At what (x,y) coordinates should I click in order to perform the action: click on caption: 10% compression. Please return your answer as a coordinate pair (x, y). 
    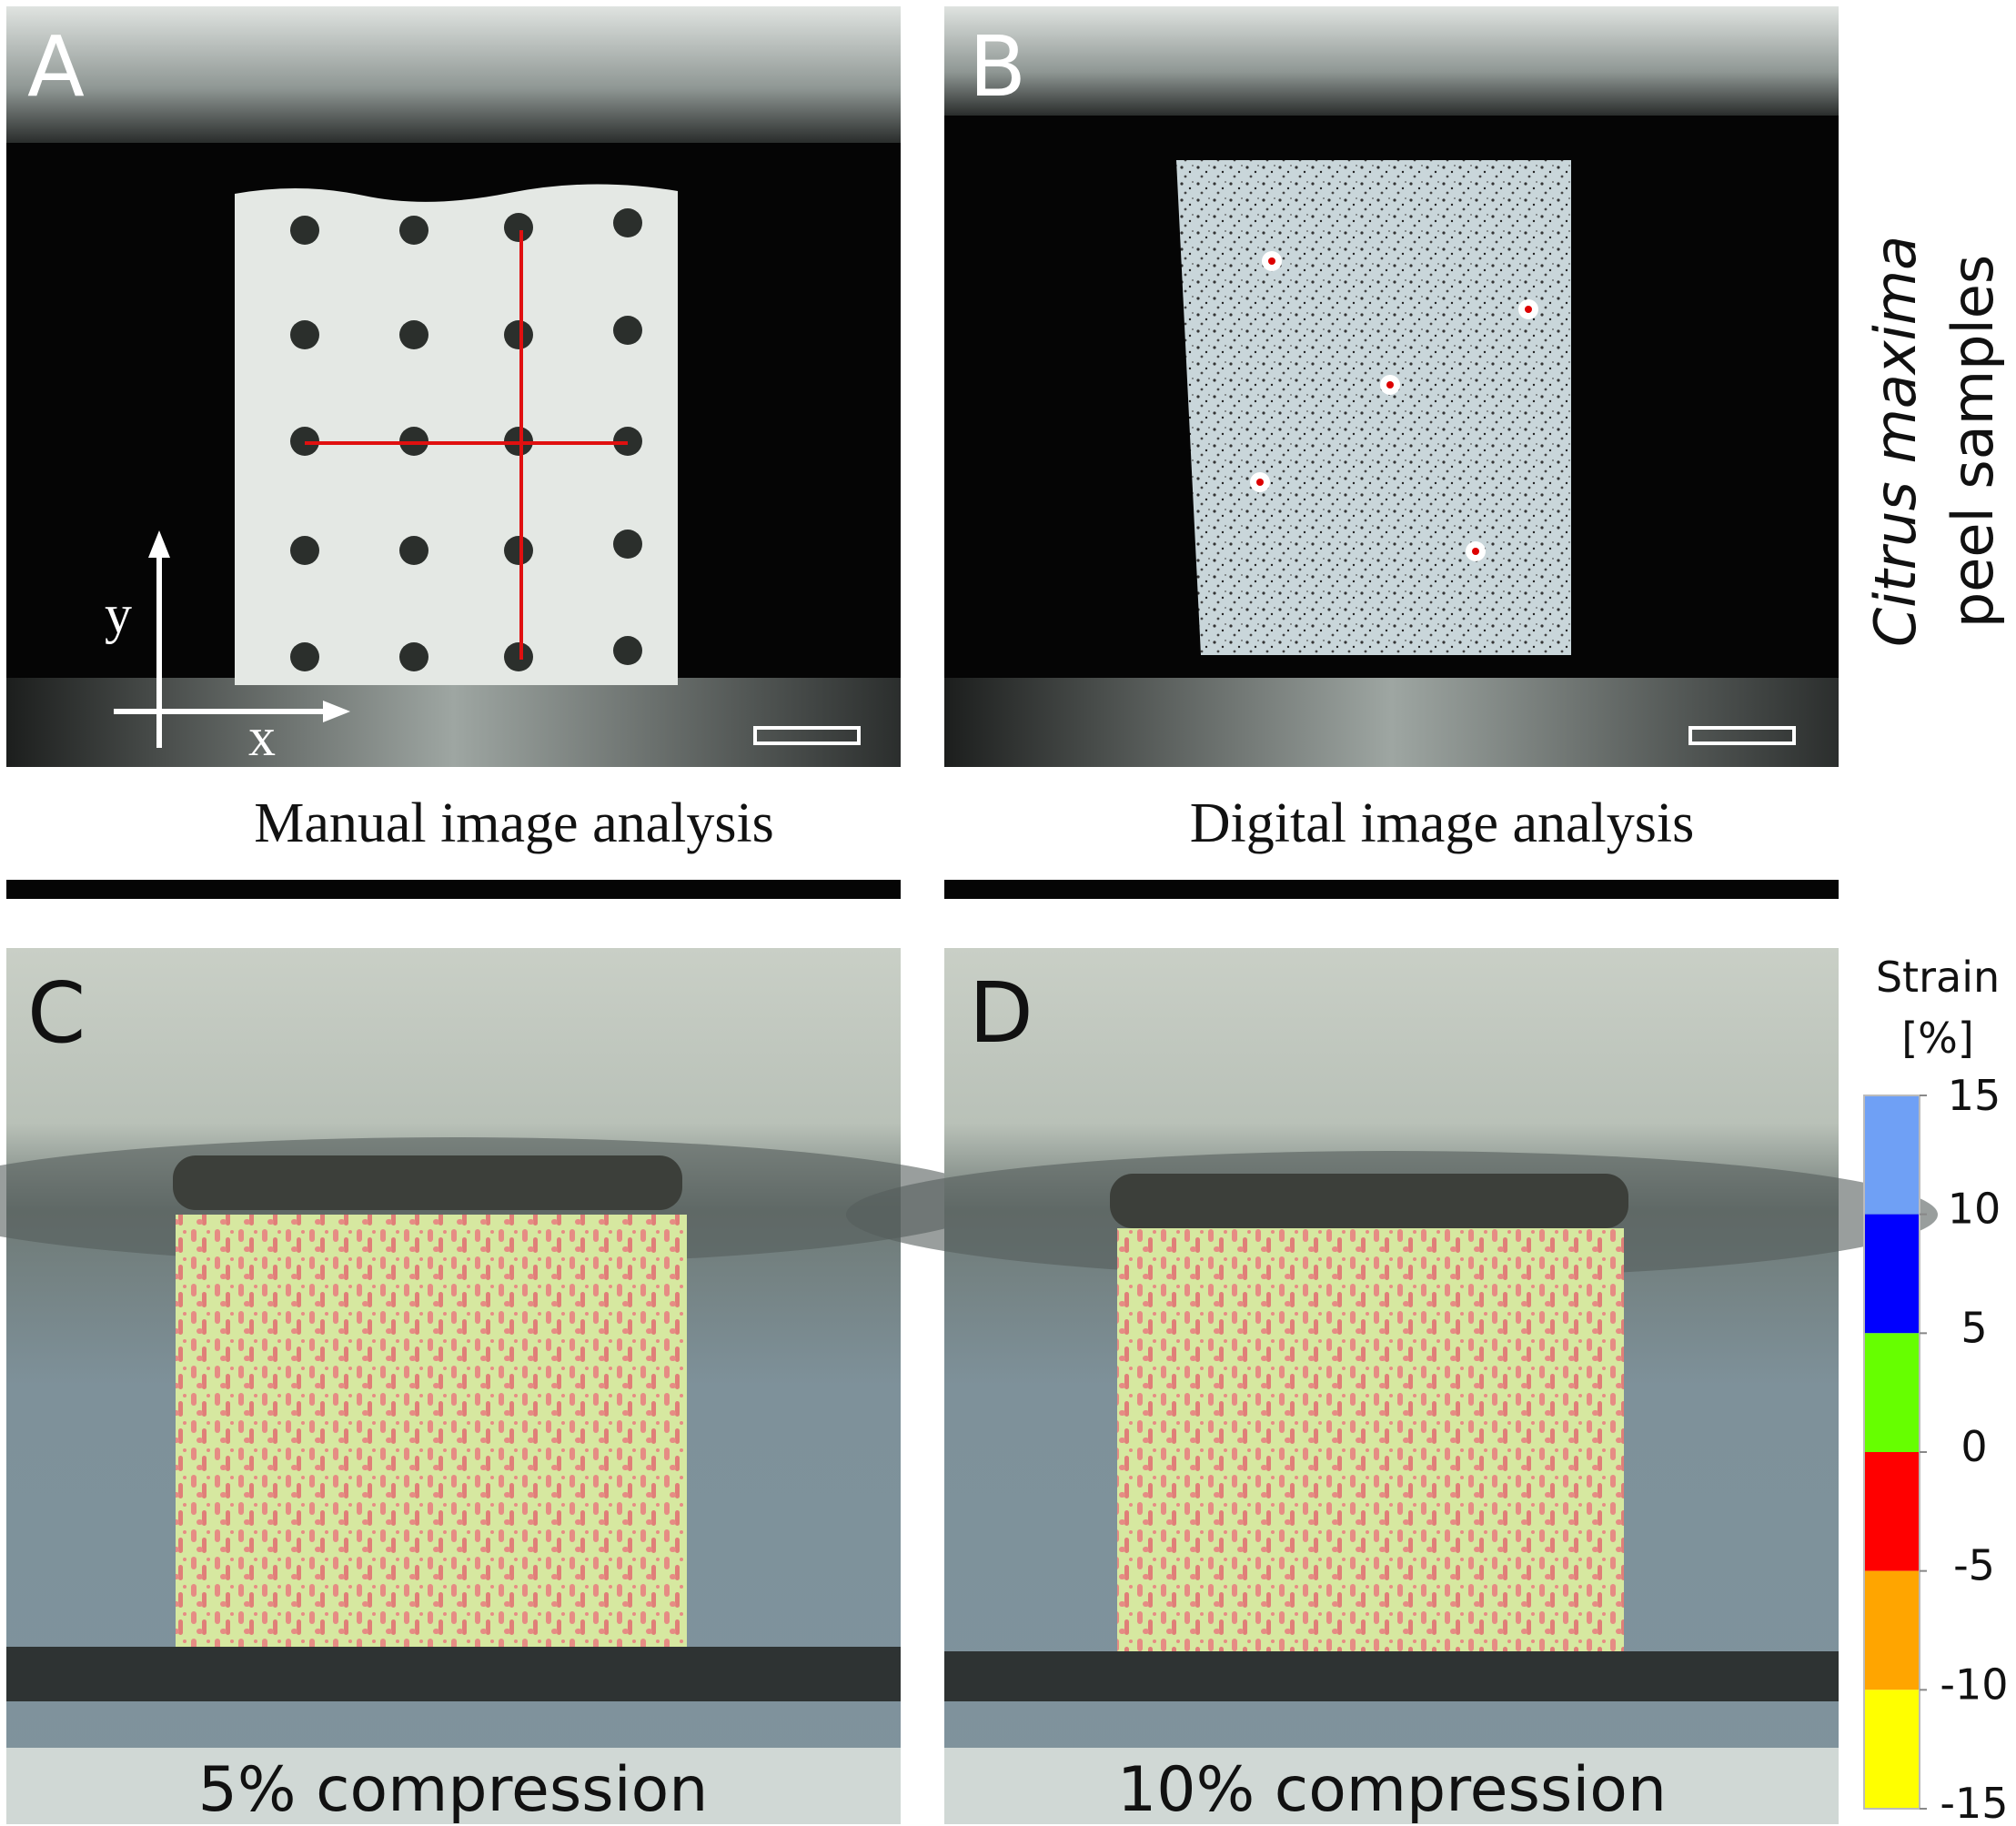
    Looking at the image, I should click on (1392, 1790).